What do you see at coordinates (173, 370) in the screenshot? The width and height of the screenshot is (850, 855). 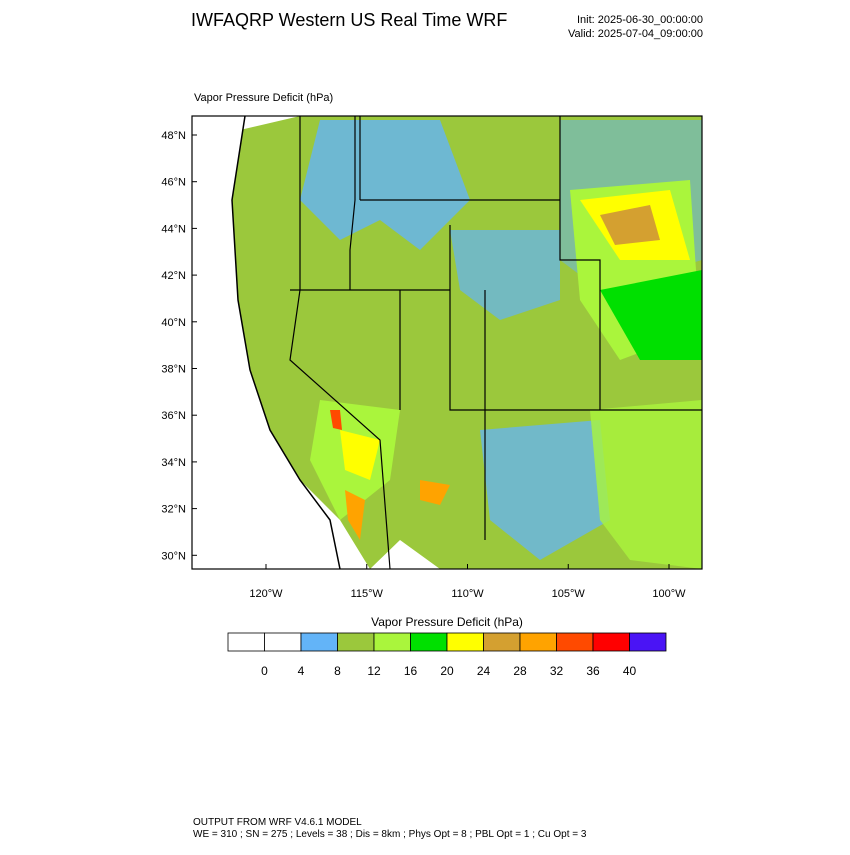 I see `lat-label: 38°N` at bounding box center [173, 370].